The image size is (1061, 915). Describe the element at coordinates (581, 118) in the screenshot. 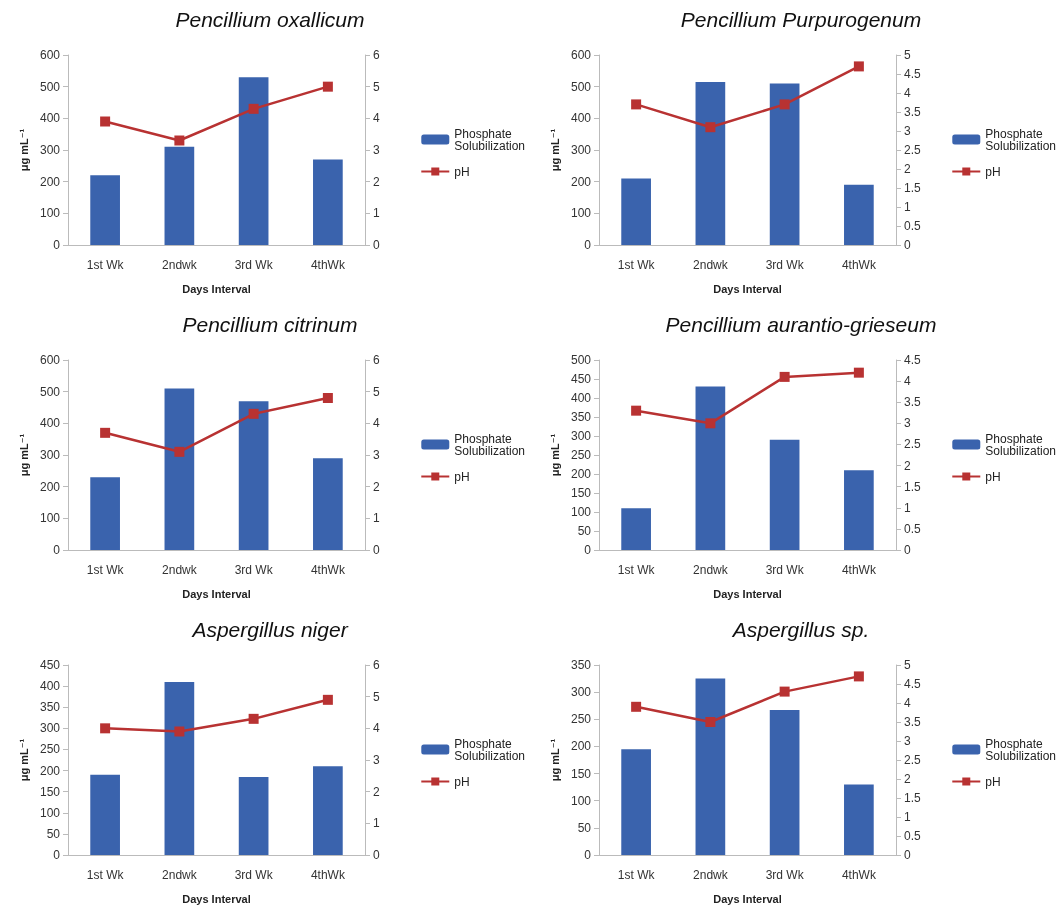

I see `y-tick-label: 400` at that location.